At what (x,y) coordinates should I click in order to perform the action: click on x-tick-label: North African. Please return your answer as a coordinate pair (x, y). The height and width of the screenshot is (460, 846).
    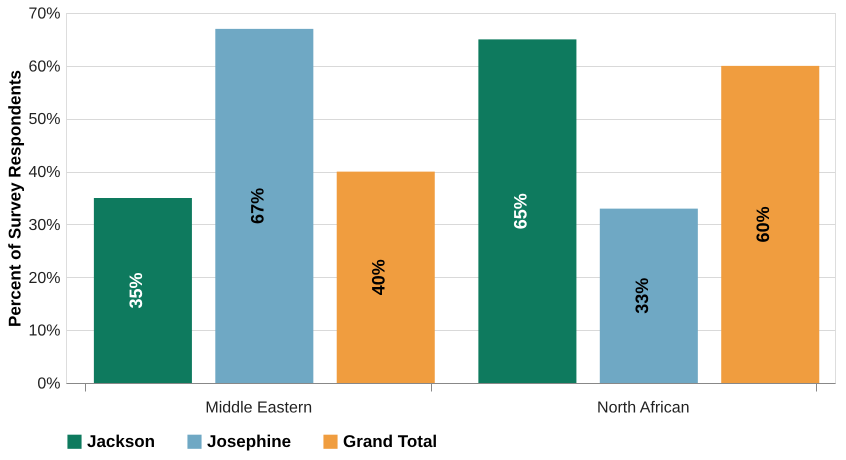
    Looking at the image, I should click on (643, 408).